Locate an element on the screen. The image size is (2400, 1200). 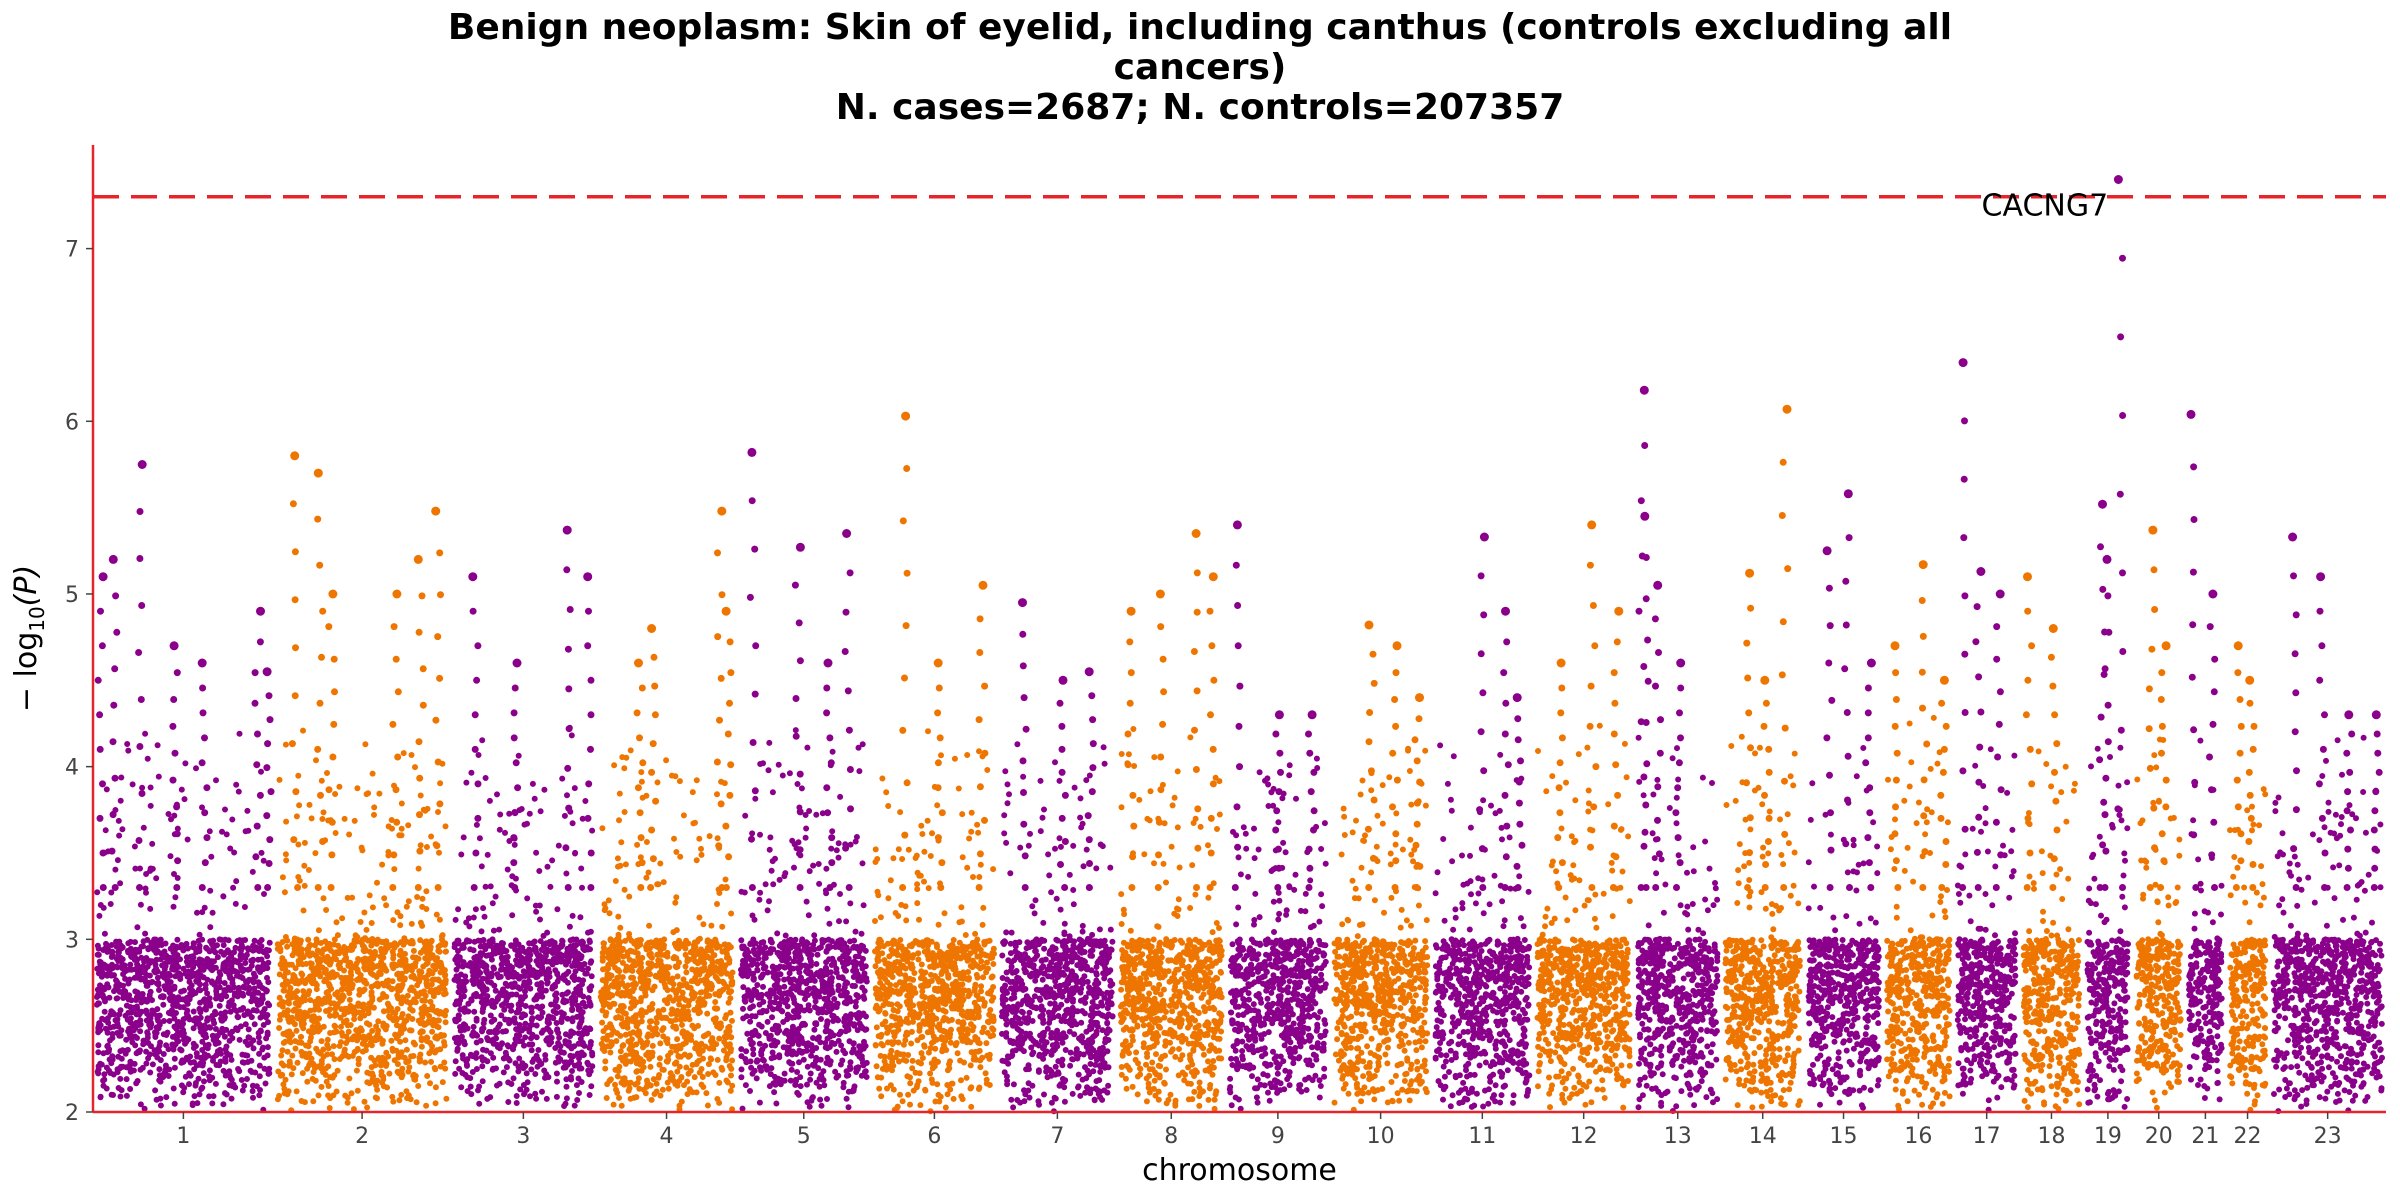
chromosome-20-points is located at coordinates (2158, 923).